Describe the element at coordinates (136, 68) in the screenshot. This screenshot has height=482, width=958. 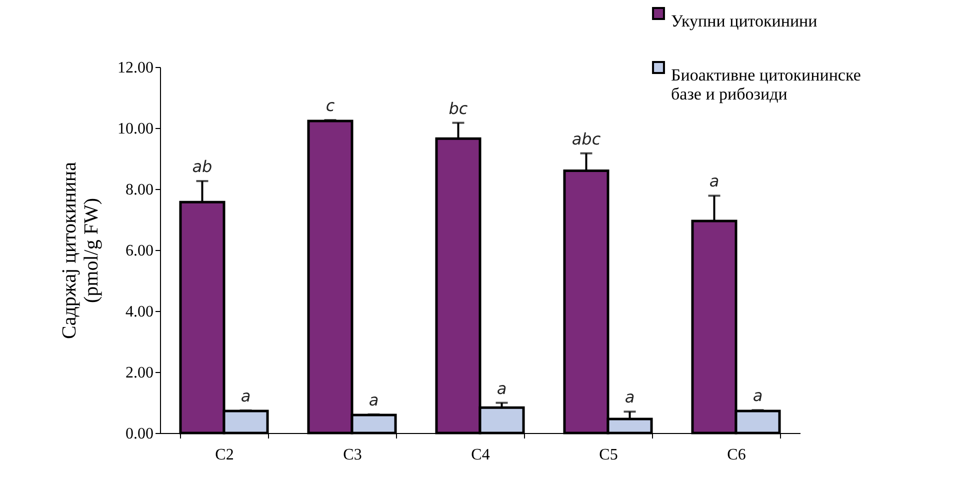
I see `y-tick-label: 12.00` at that location.